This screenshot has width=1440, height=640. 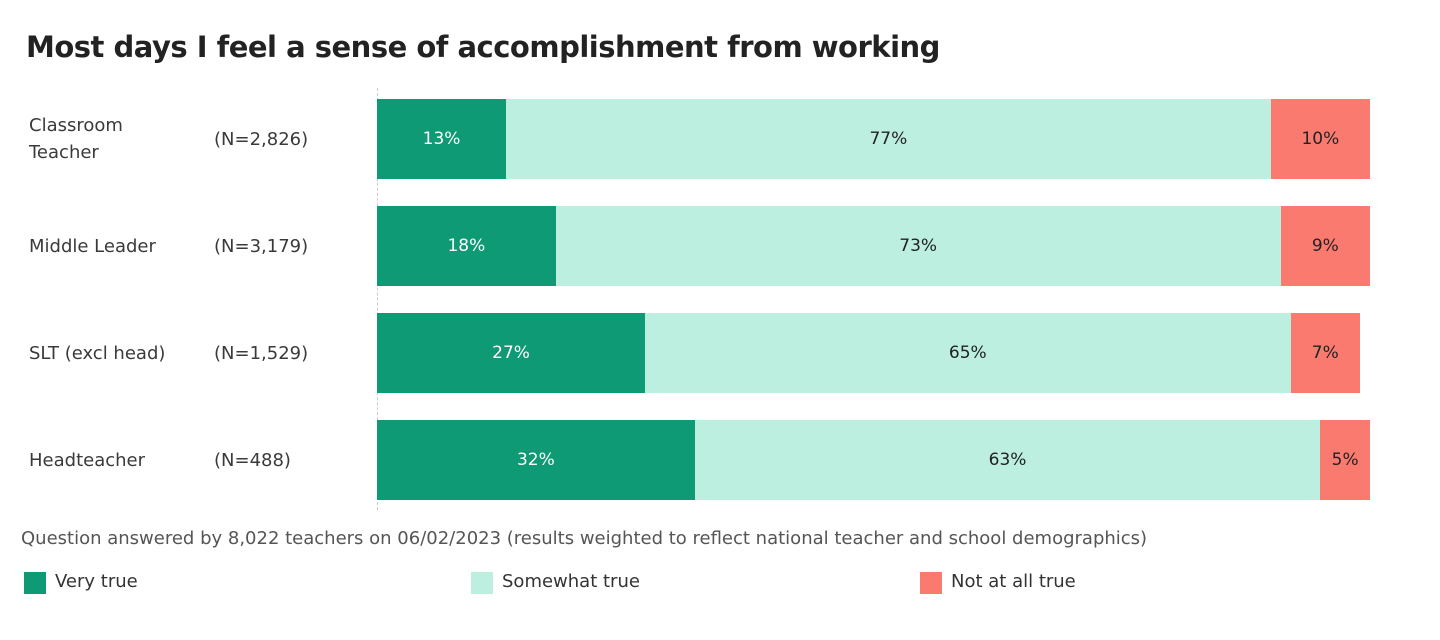 I want to click on bar-segment: 63%, so click(x=1007, y=460).